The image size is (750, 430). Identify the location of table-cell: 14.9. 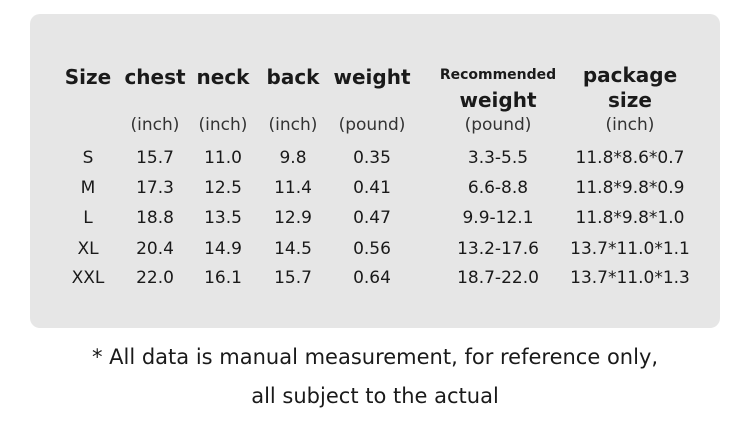
(223, 249).